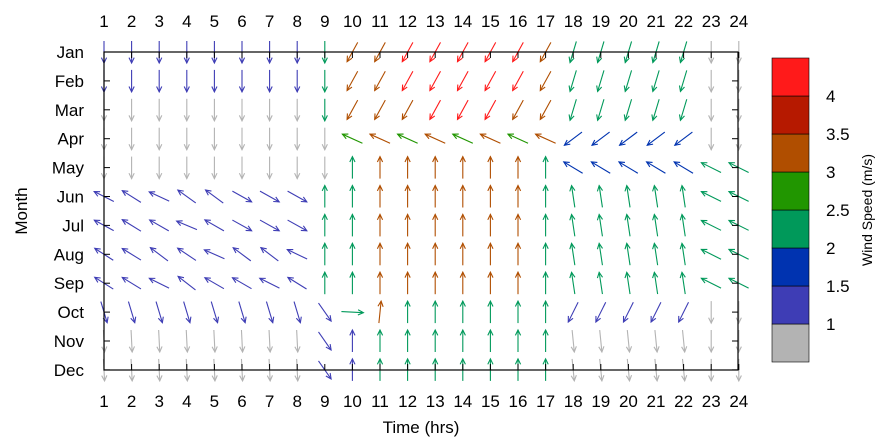 The image size is (878, 440). Describe the element at coordinates (738, 21) in the screenshot. I see `x-tick-label-top: 24` at that location.